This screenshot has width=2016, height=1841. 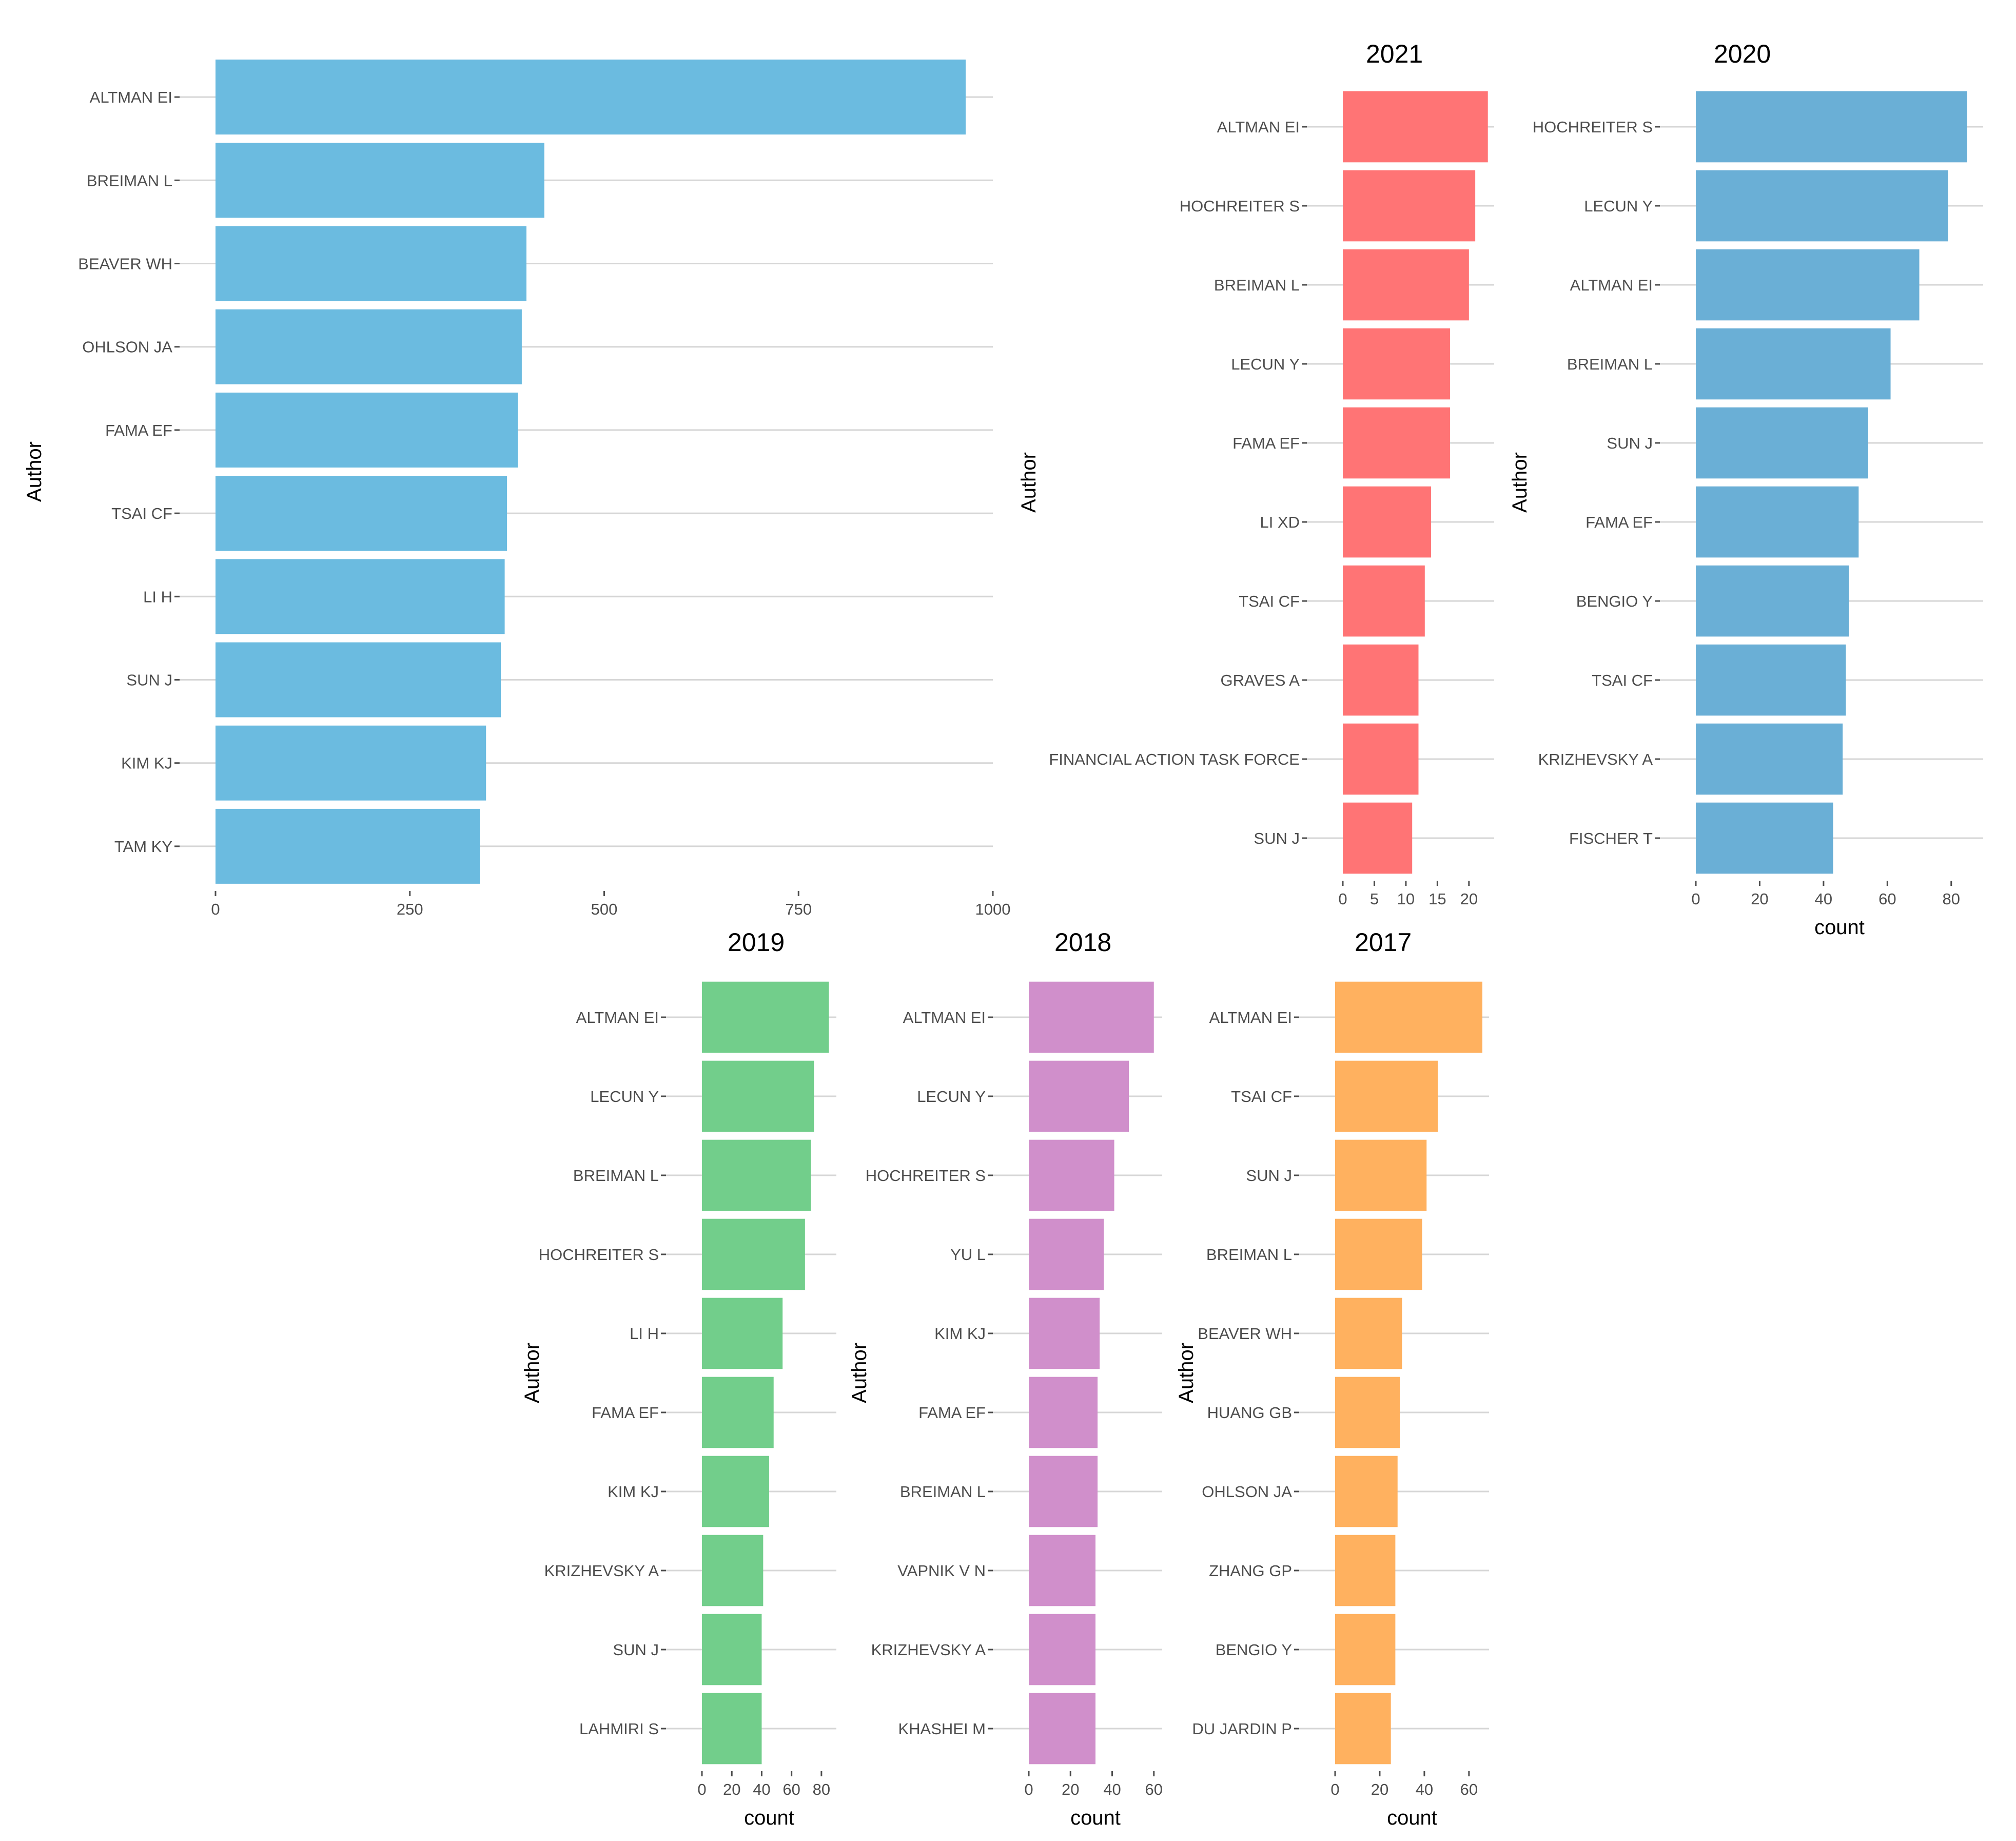 What do you see at coordinates (1375, 899) in the screenshot?
I see `x-tick-label: 5` at bounding box center [1375, 899].